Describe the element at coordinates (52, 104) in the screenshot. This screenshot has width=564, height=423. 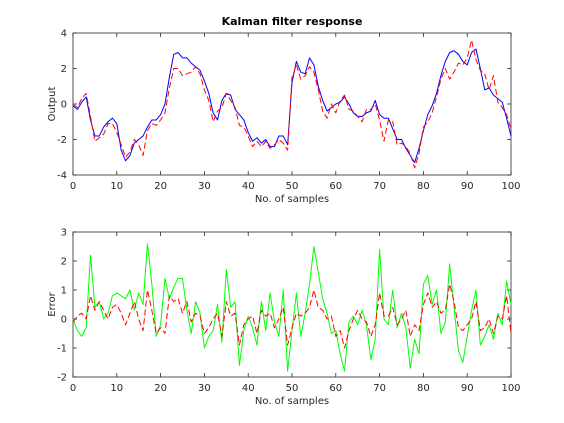
I see `y-axis-label: Output` at that location.